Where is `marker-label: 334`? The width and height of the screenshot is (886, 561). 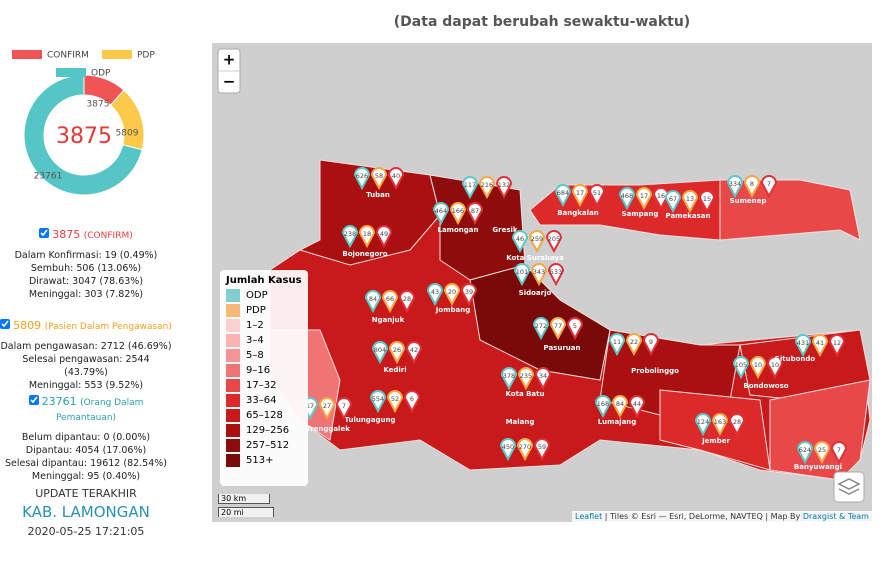
marker-label: 334 is located at coordinates (735, 184).